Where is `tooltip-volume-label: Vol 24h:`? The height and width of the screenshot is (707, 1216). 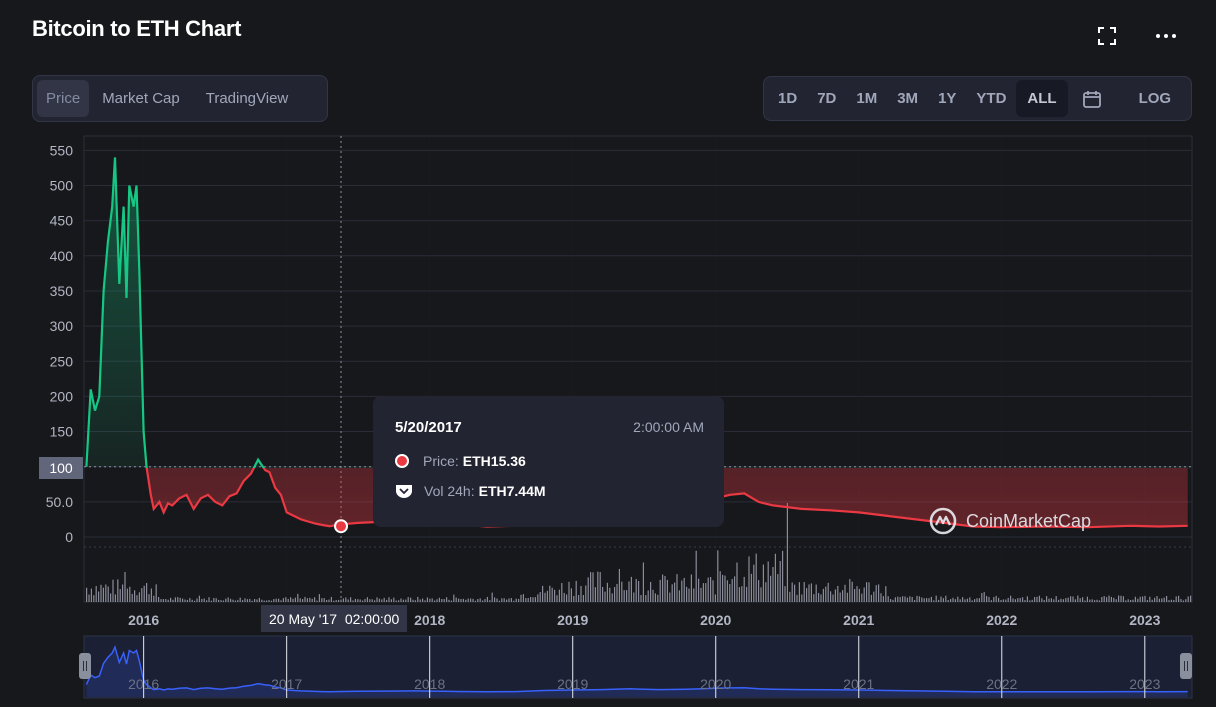 tooltip-volume-label: Vol 24h: is located at coordinates (449, 491).